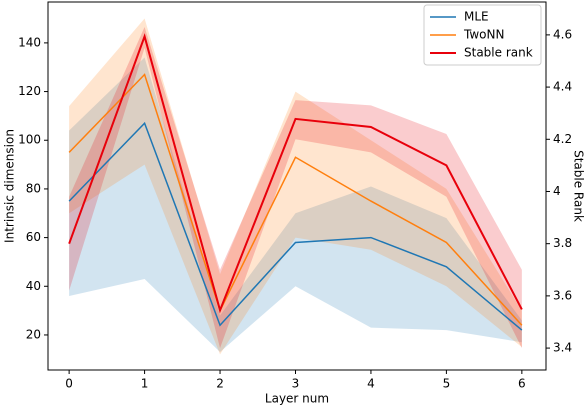  Describe the element at coordinates (562, 87) in the screenshot. I see `y2-tick-label: 4.4` at that location.